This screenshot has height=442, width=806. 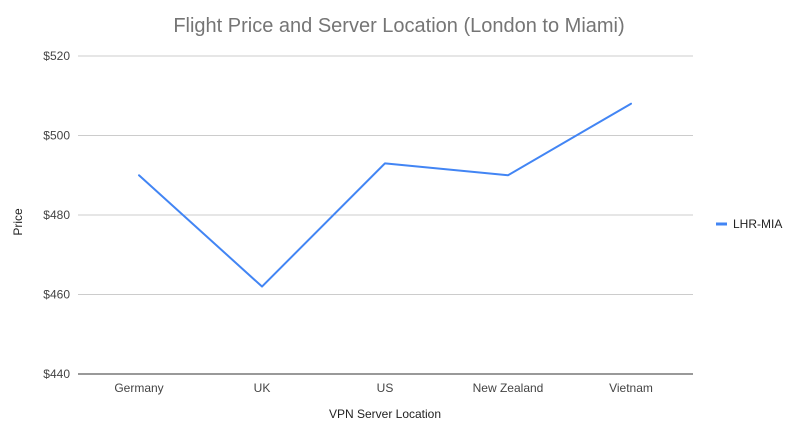 I want to click on y-axis-ticks: $440 $460 $480 $500 $520, so click(x=56, y=215).